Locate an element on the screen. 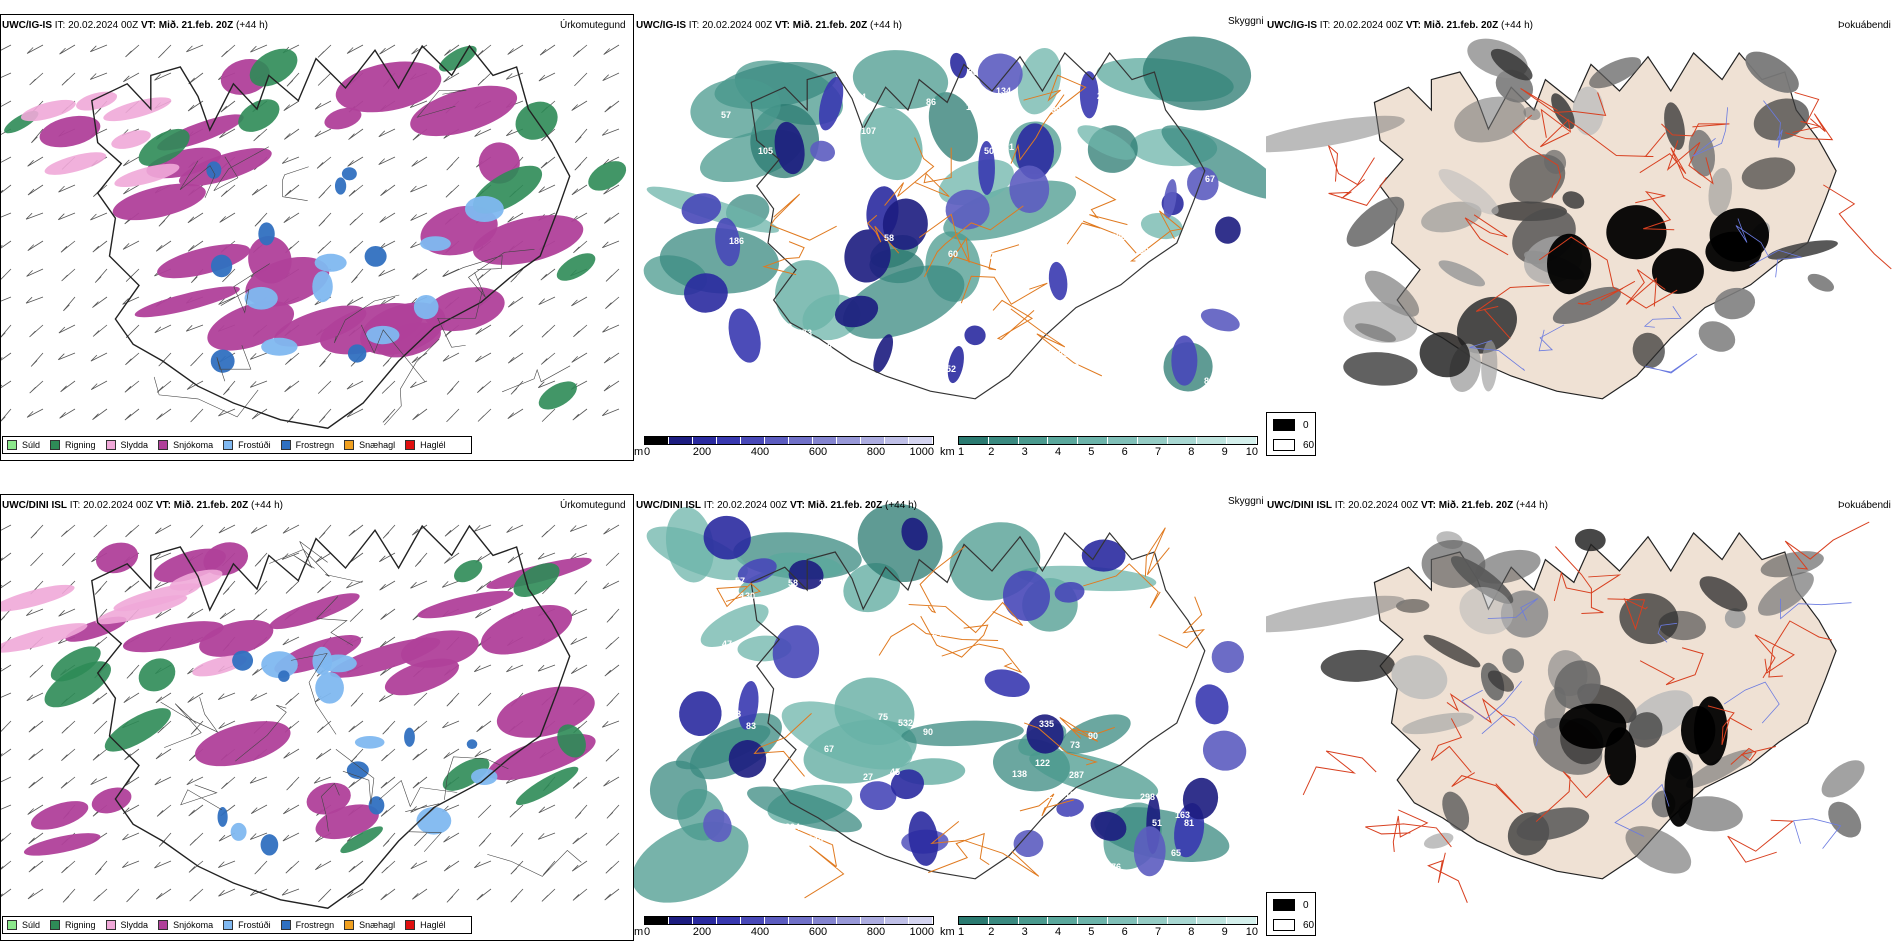  legend-label: Snjókoma is located at coordinates (193, 445).